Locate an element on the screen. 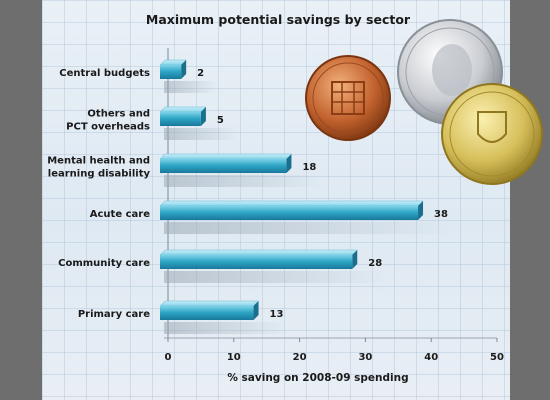  x-tick-label: 10 is located at coordinates (234, 357).